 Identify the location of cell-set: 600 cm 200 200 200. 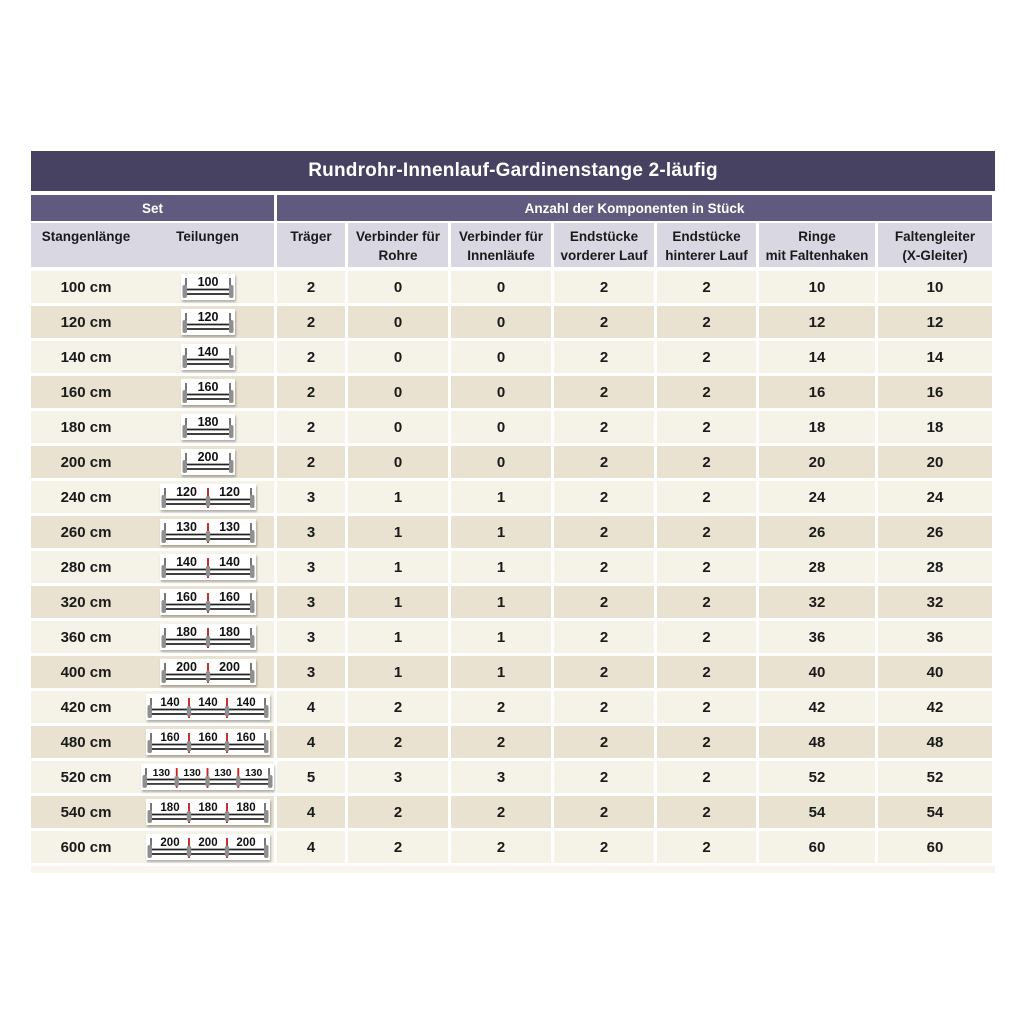
(152, 847).